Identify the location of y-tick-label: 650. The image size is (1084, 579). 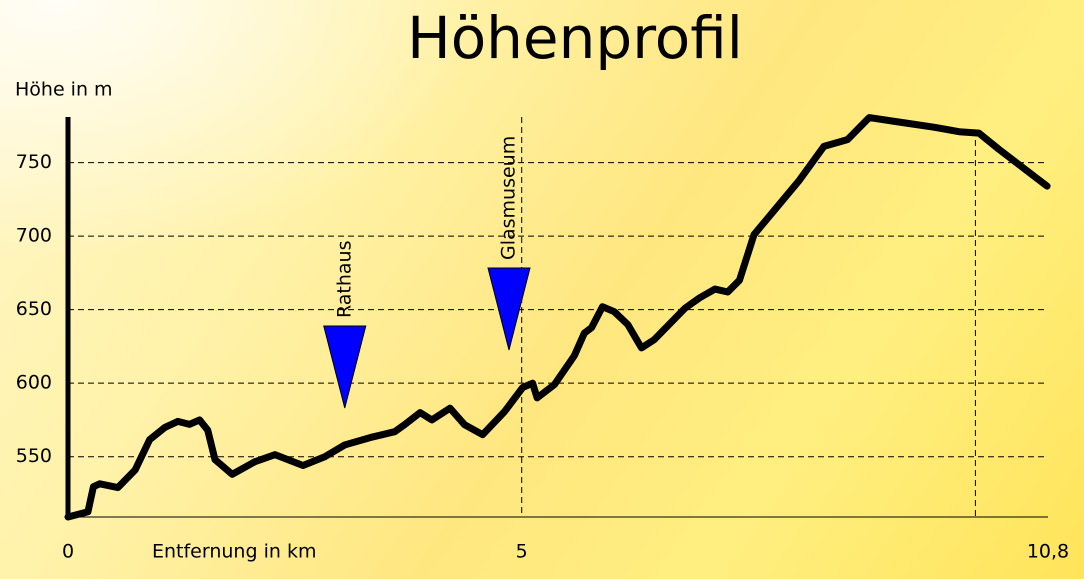
(34, 309).